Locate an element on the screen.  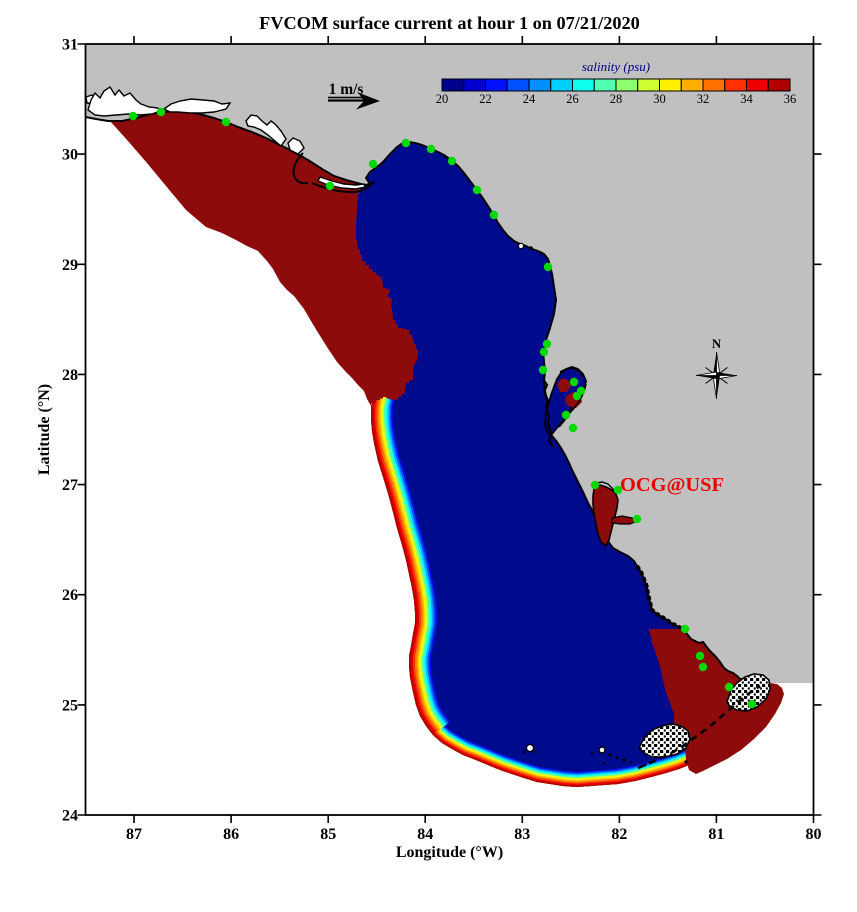
svg-text: Latitude (°N) is located at coordinates (44, 429).